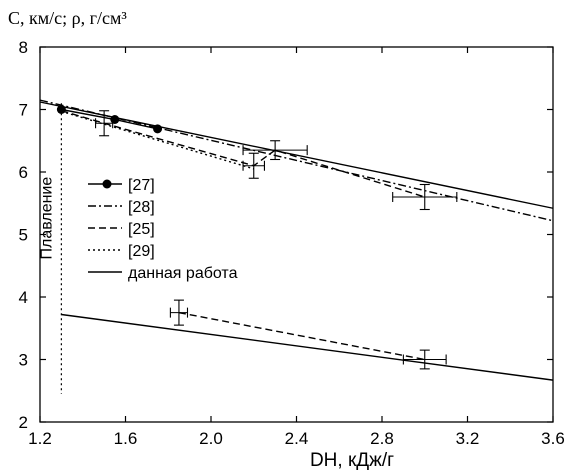 The image size is (571, 470). I want to click on y-tick-label: 4, so click(23, 297).